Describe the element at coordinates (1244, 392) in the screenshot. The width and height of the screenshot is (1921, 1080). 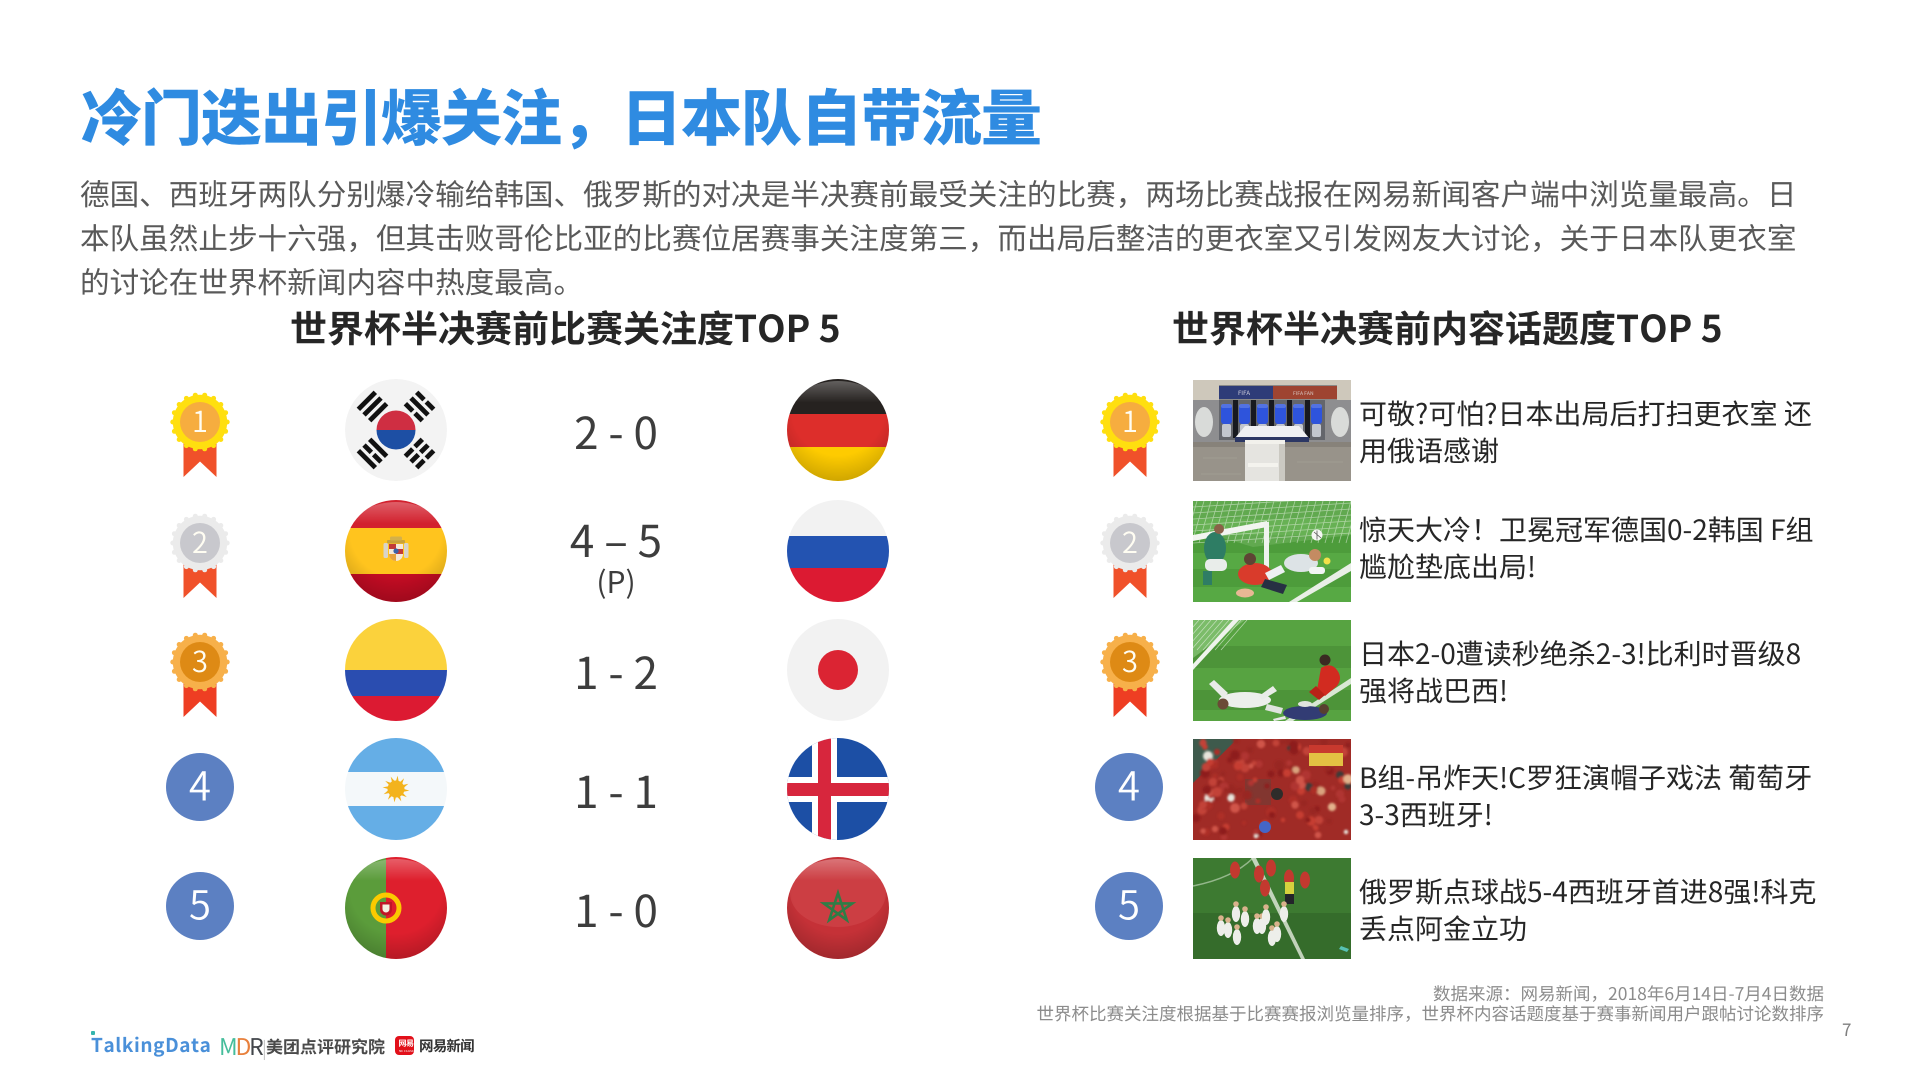
I see `svg-text: FIFA` at that location.